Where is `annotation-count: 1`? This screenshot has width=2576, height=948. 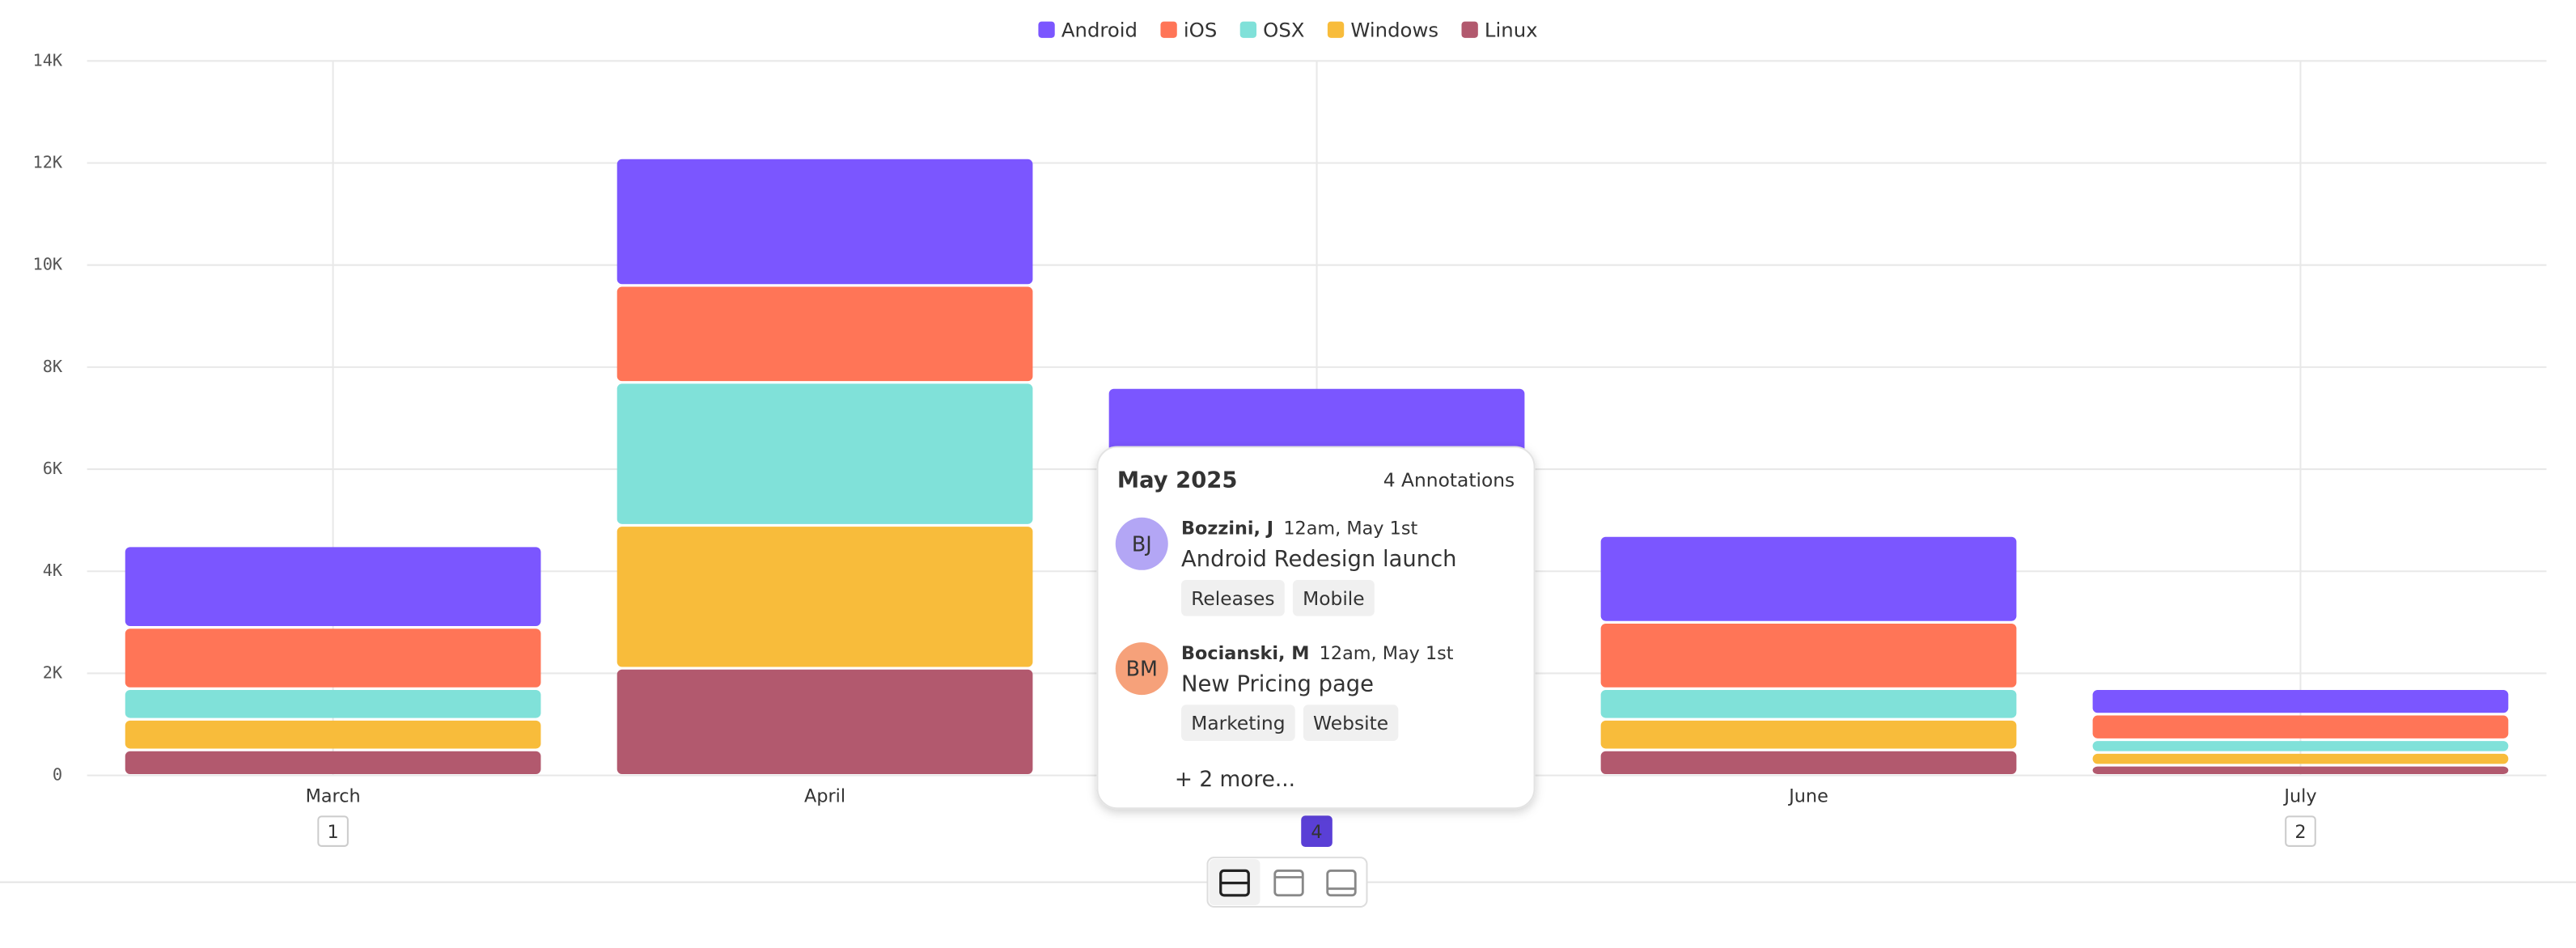 annotation-count: 1 is located at coordinates (332, 833).